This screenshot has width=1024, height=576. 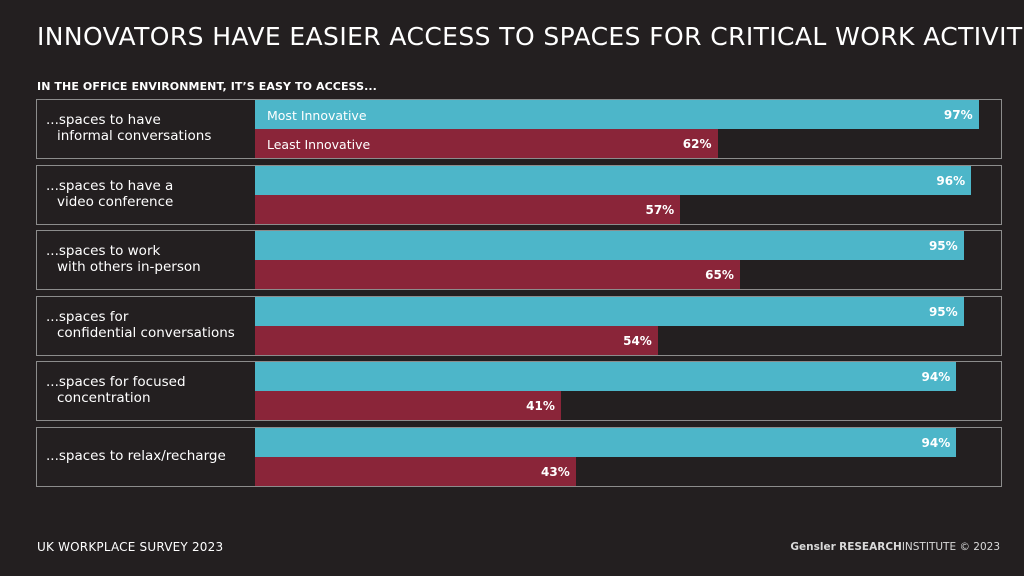 I want to click on category-label-line: ...spaces to have, so click(x=103, y=120).